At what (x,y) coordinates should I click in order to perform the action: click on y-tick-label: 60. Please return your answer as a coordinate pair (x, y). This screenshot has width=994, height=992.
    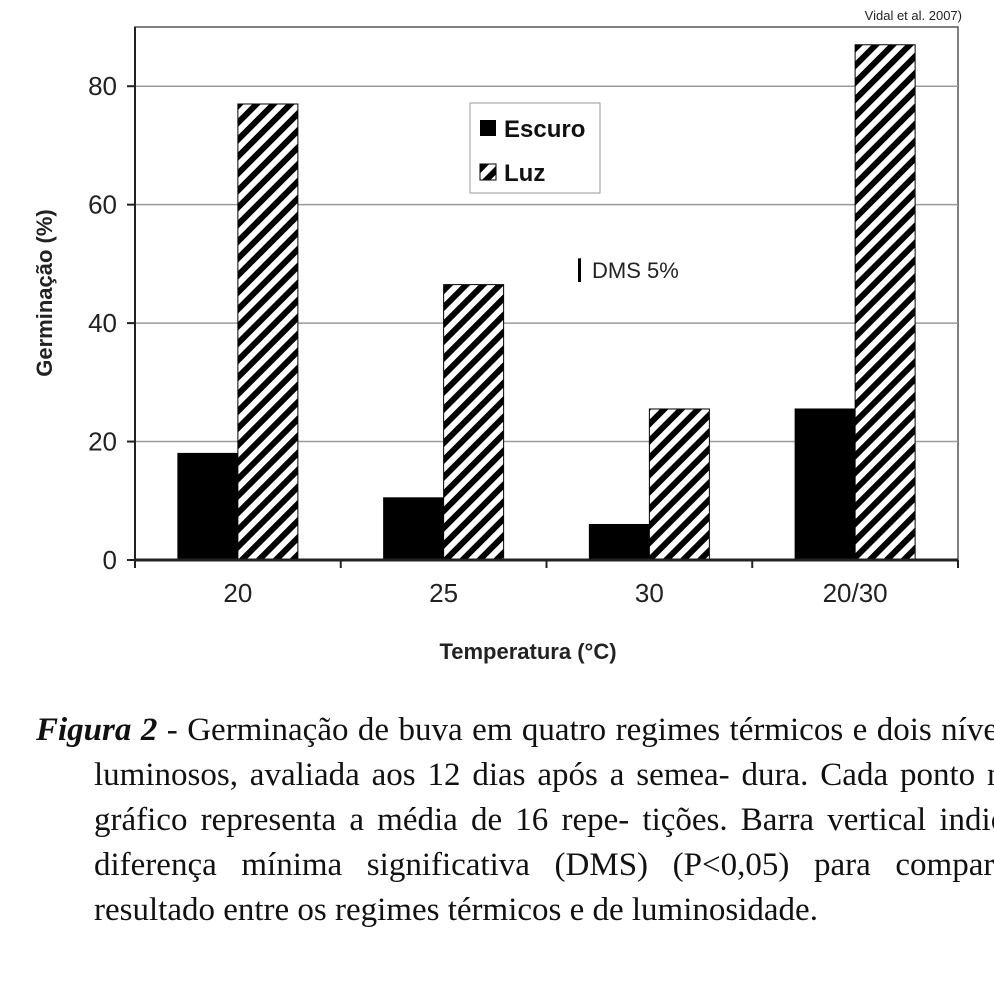
    Looking at the image, I should click on (102, 205).